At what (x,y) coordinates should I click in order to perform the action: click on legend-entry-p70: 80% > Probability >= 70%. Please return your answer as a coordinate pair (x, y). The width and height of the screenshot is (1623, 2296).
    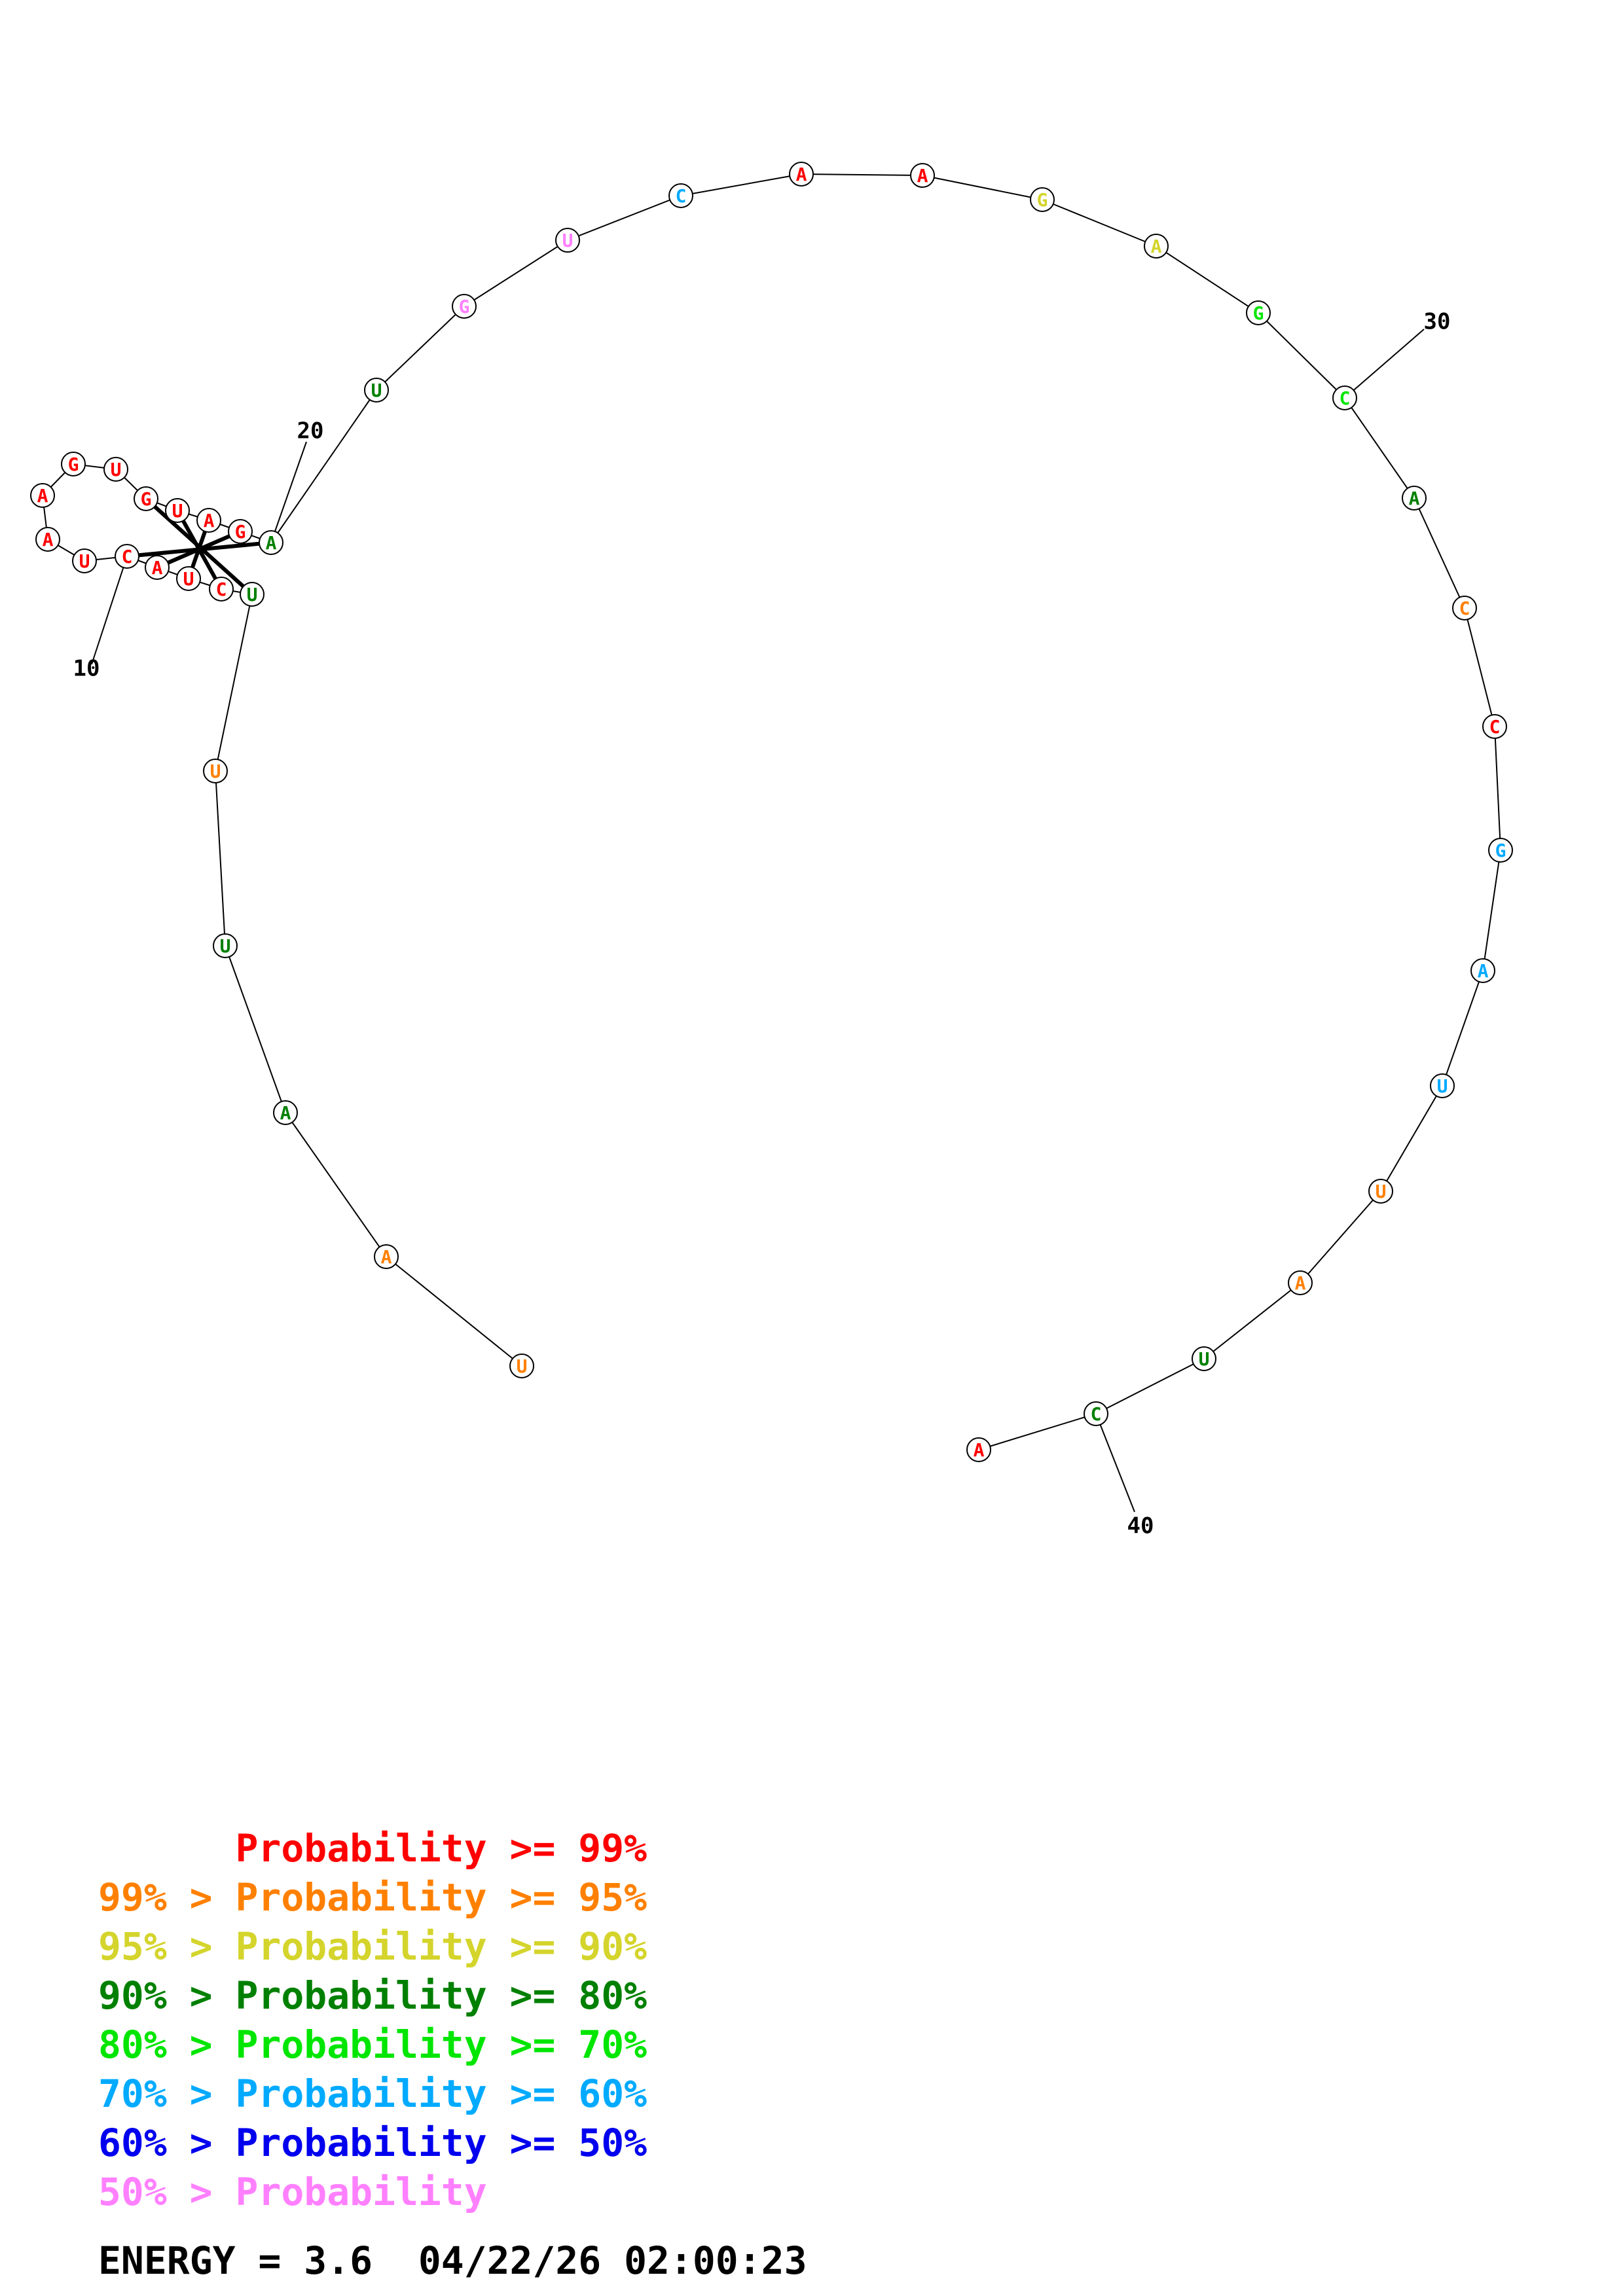
    Looking at the image, I should click on (372, 2044).